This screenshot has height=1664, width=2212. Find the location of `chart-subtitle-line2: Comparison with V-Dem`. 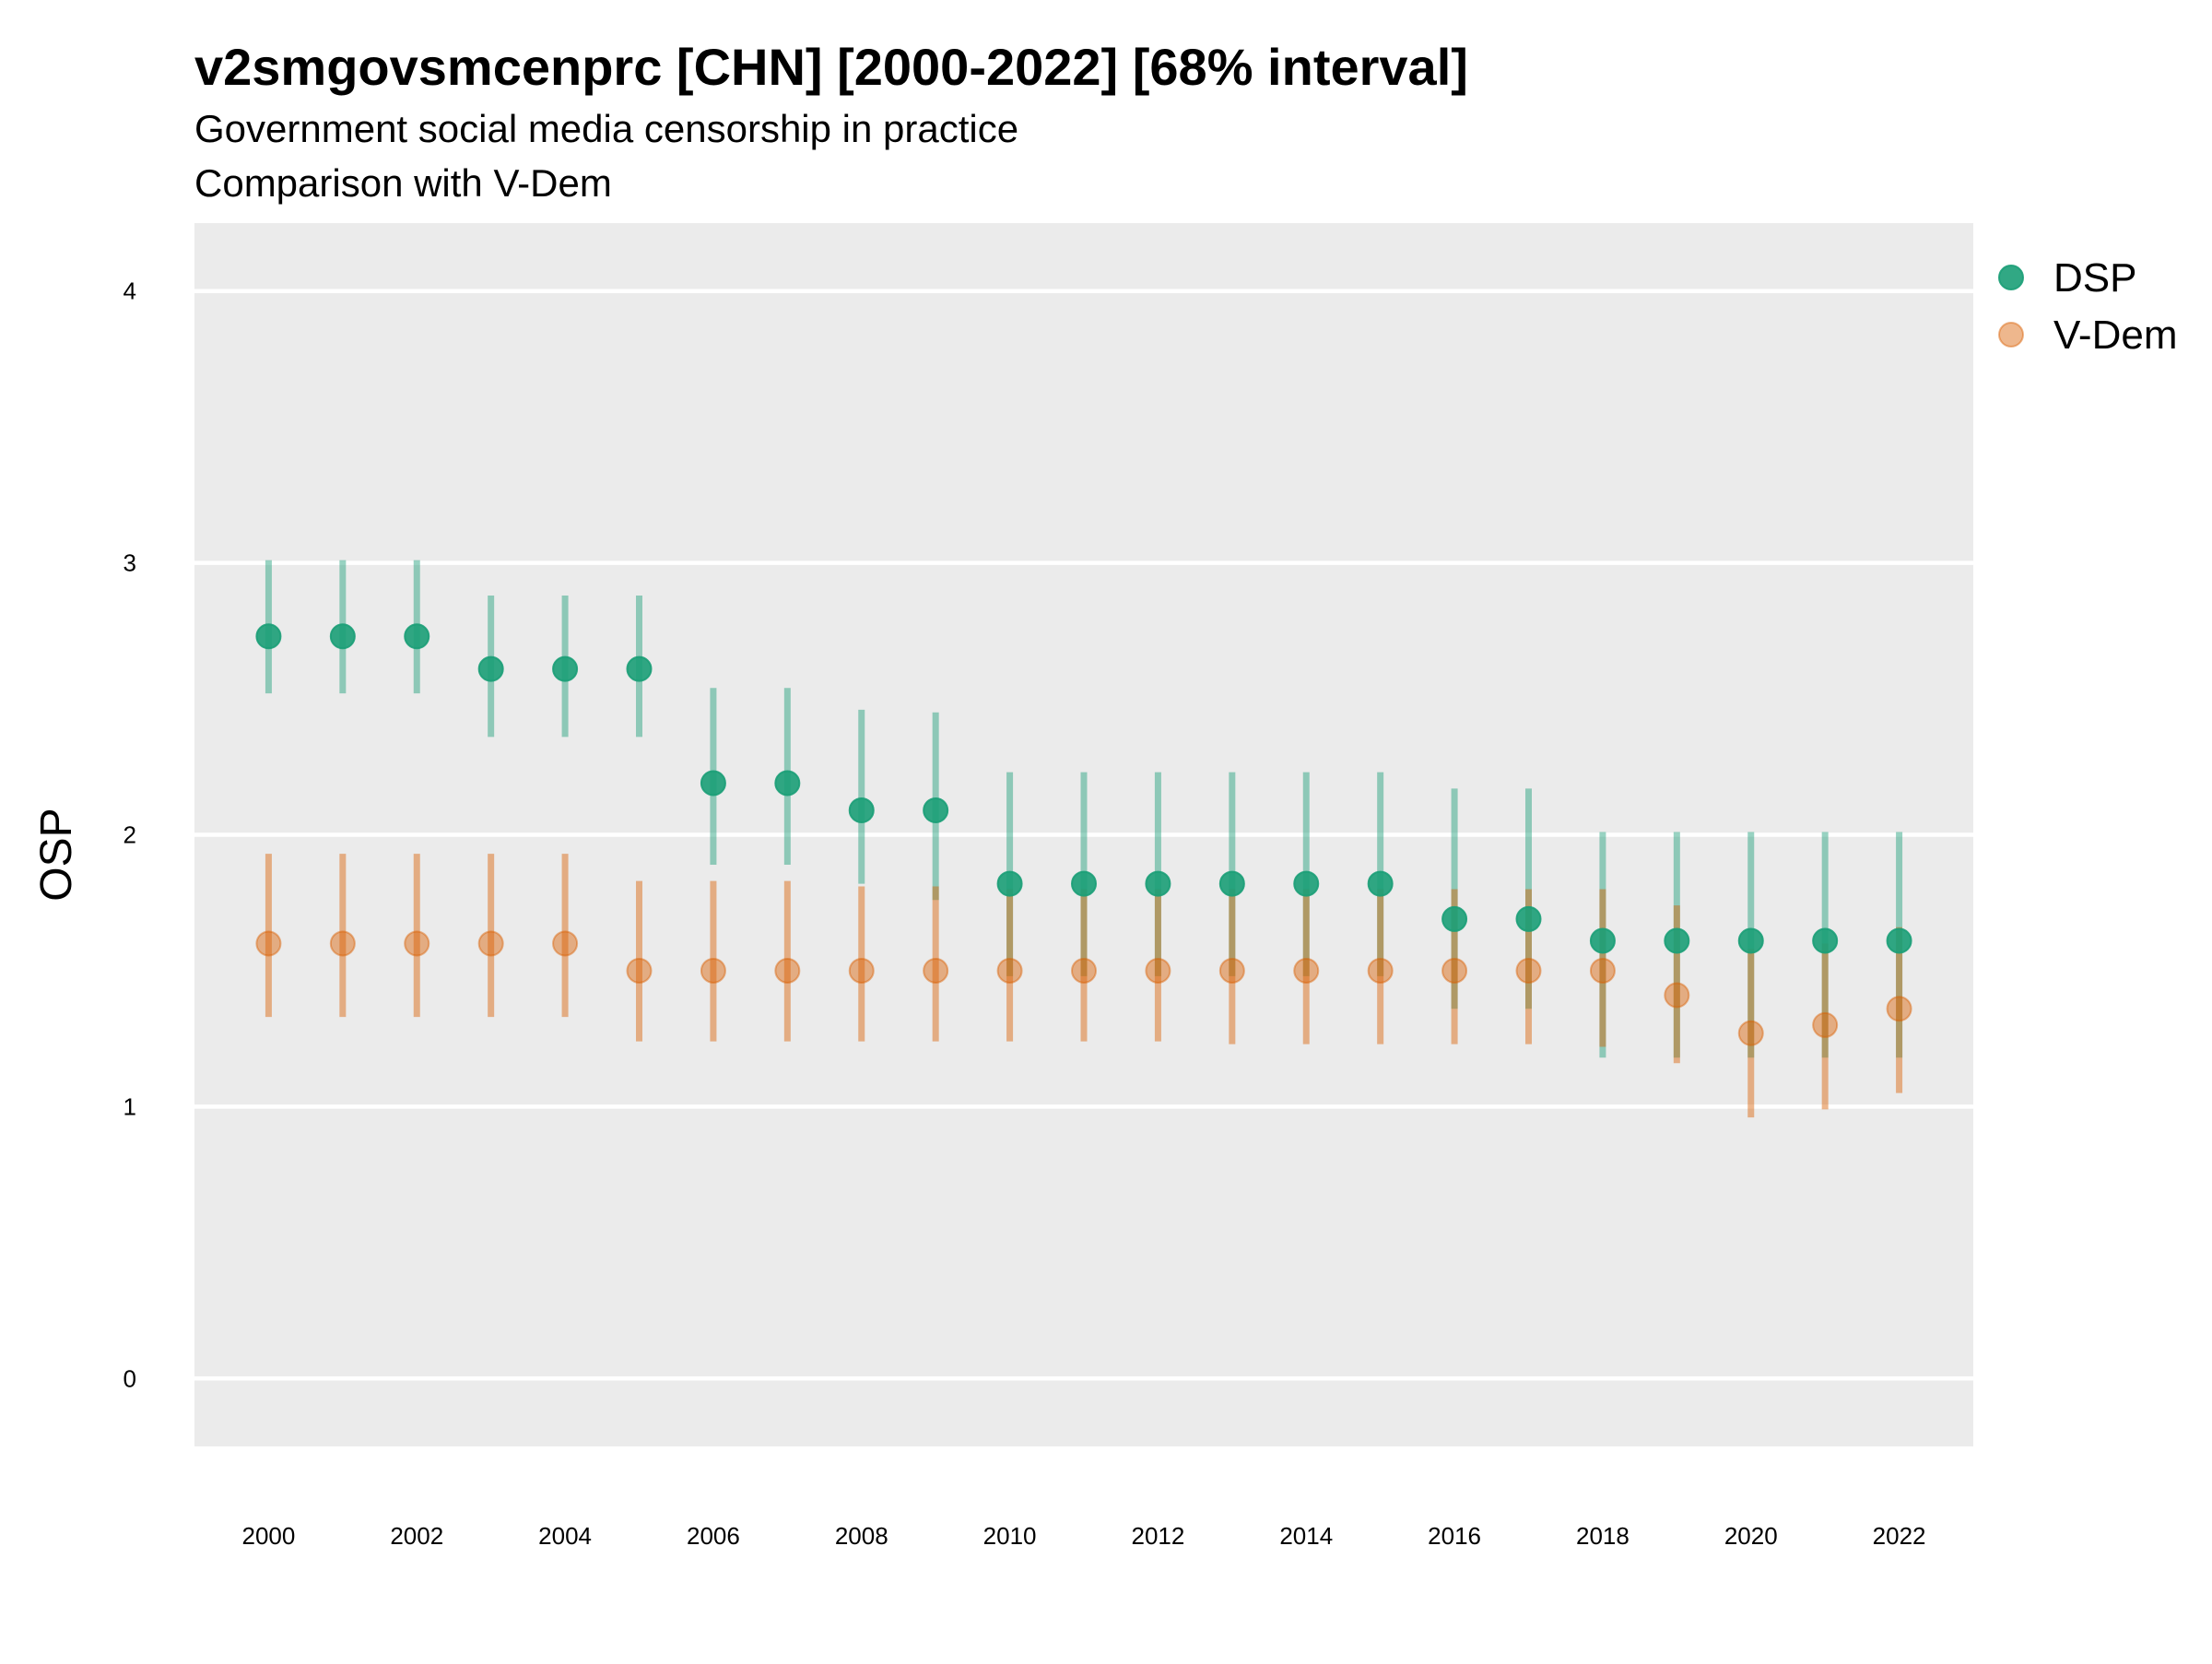

chart-subtitle-line2: Comparison with V-Dem is located at coordinates (403, 183).